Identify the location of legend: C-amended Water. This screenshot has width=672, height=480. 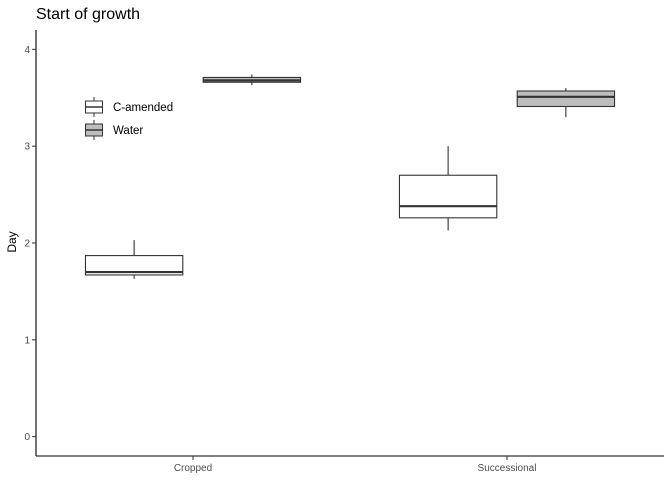
(129, 118).